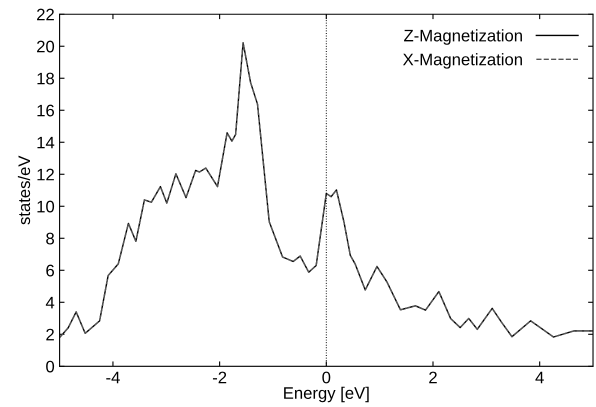 Image resolution: width=596 pixels, height=407 pixels. I want to click on x-axis-title: Energy [eV], so click(326, 394).